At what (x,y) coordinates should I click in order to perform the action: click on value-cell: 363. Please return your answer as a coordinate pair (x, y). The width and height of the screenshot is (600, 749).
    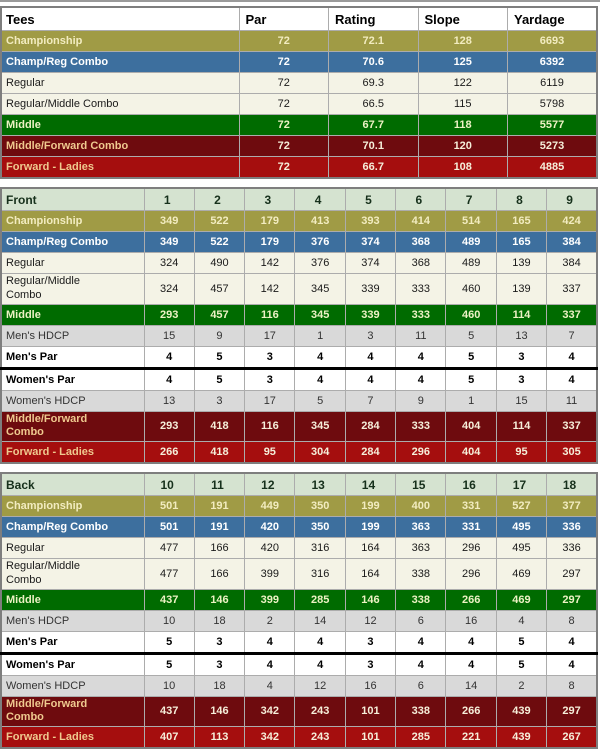
    Looking at the image, I should click on (421, 527).